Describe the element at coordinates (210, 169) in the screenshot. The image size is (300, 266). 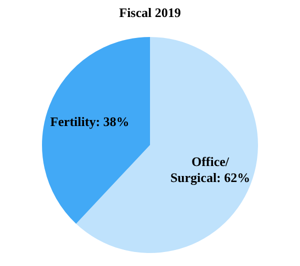
I see `slice-label: Office/ Surgical: 62%` at that location.